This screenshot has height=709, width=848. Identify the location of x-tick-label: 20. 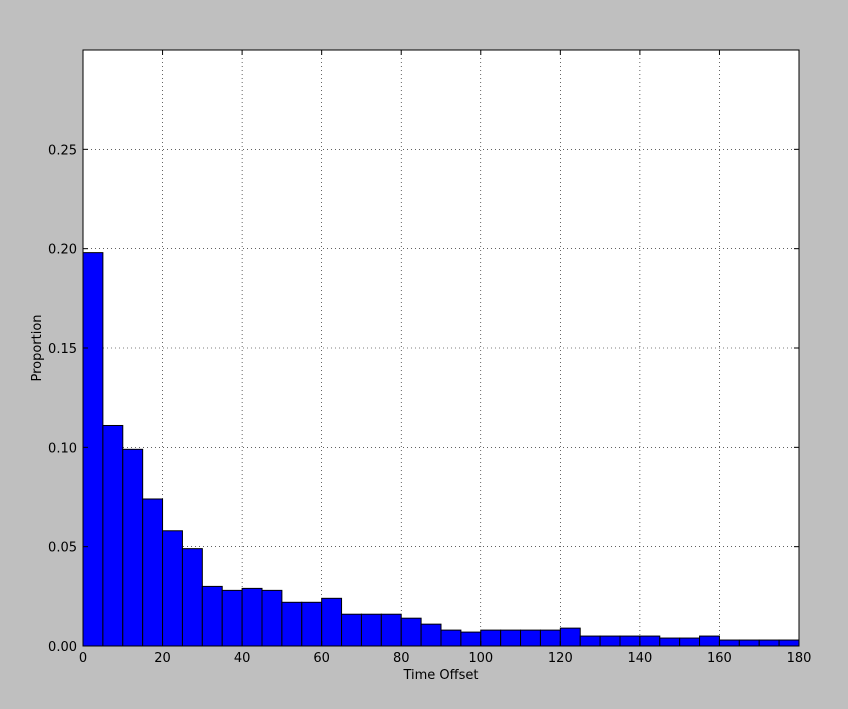
(162, 658).